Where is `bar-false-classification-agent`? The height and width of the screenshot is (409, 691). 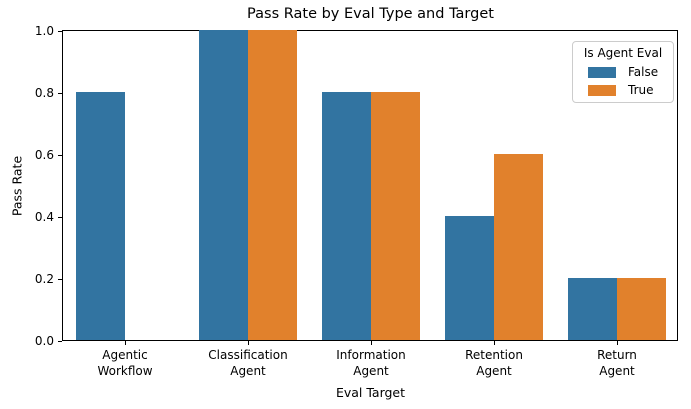
bar-false-classification-agent is located at coordinates (223, 185).